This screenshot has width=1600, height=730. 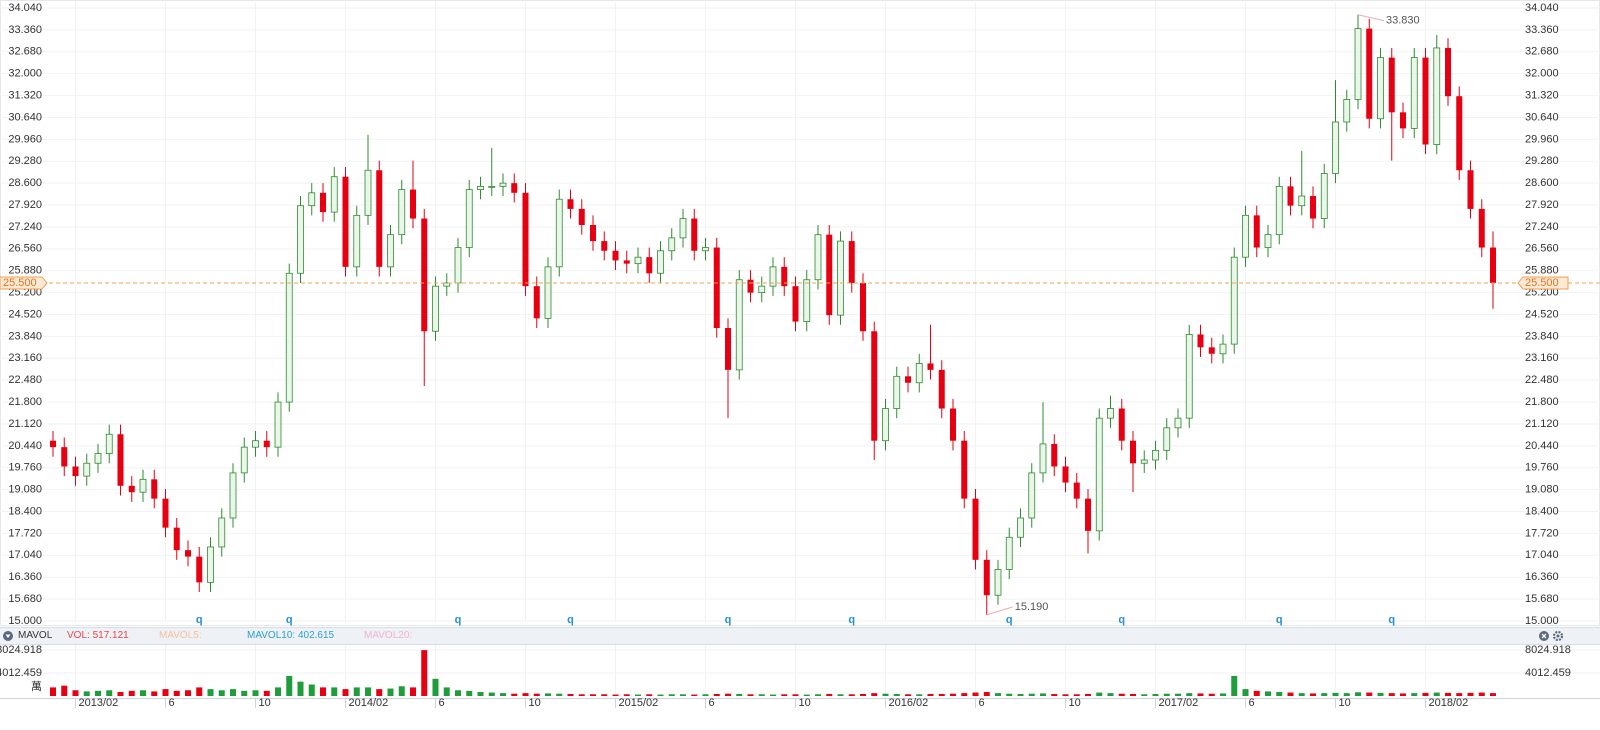 I want to click on close-icon, so click(x=1544, y=636).